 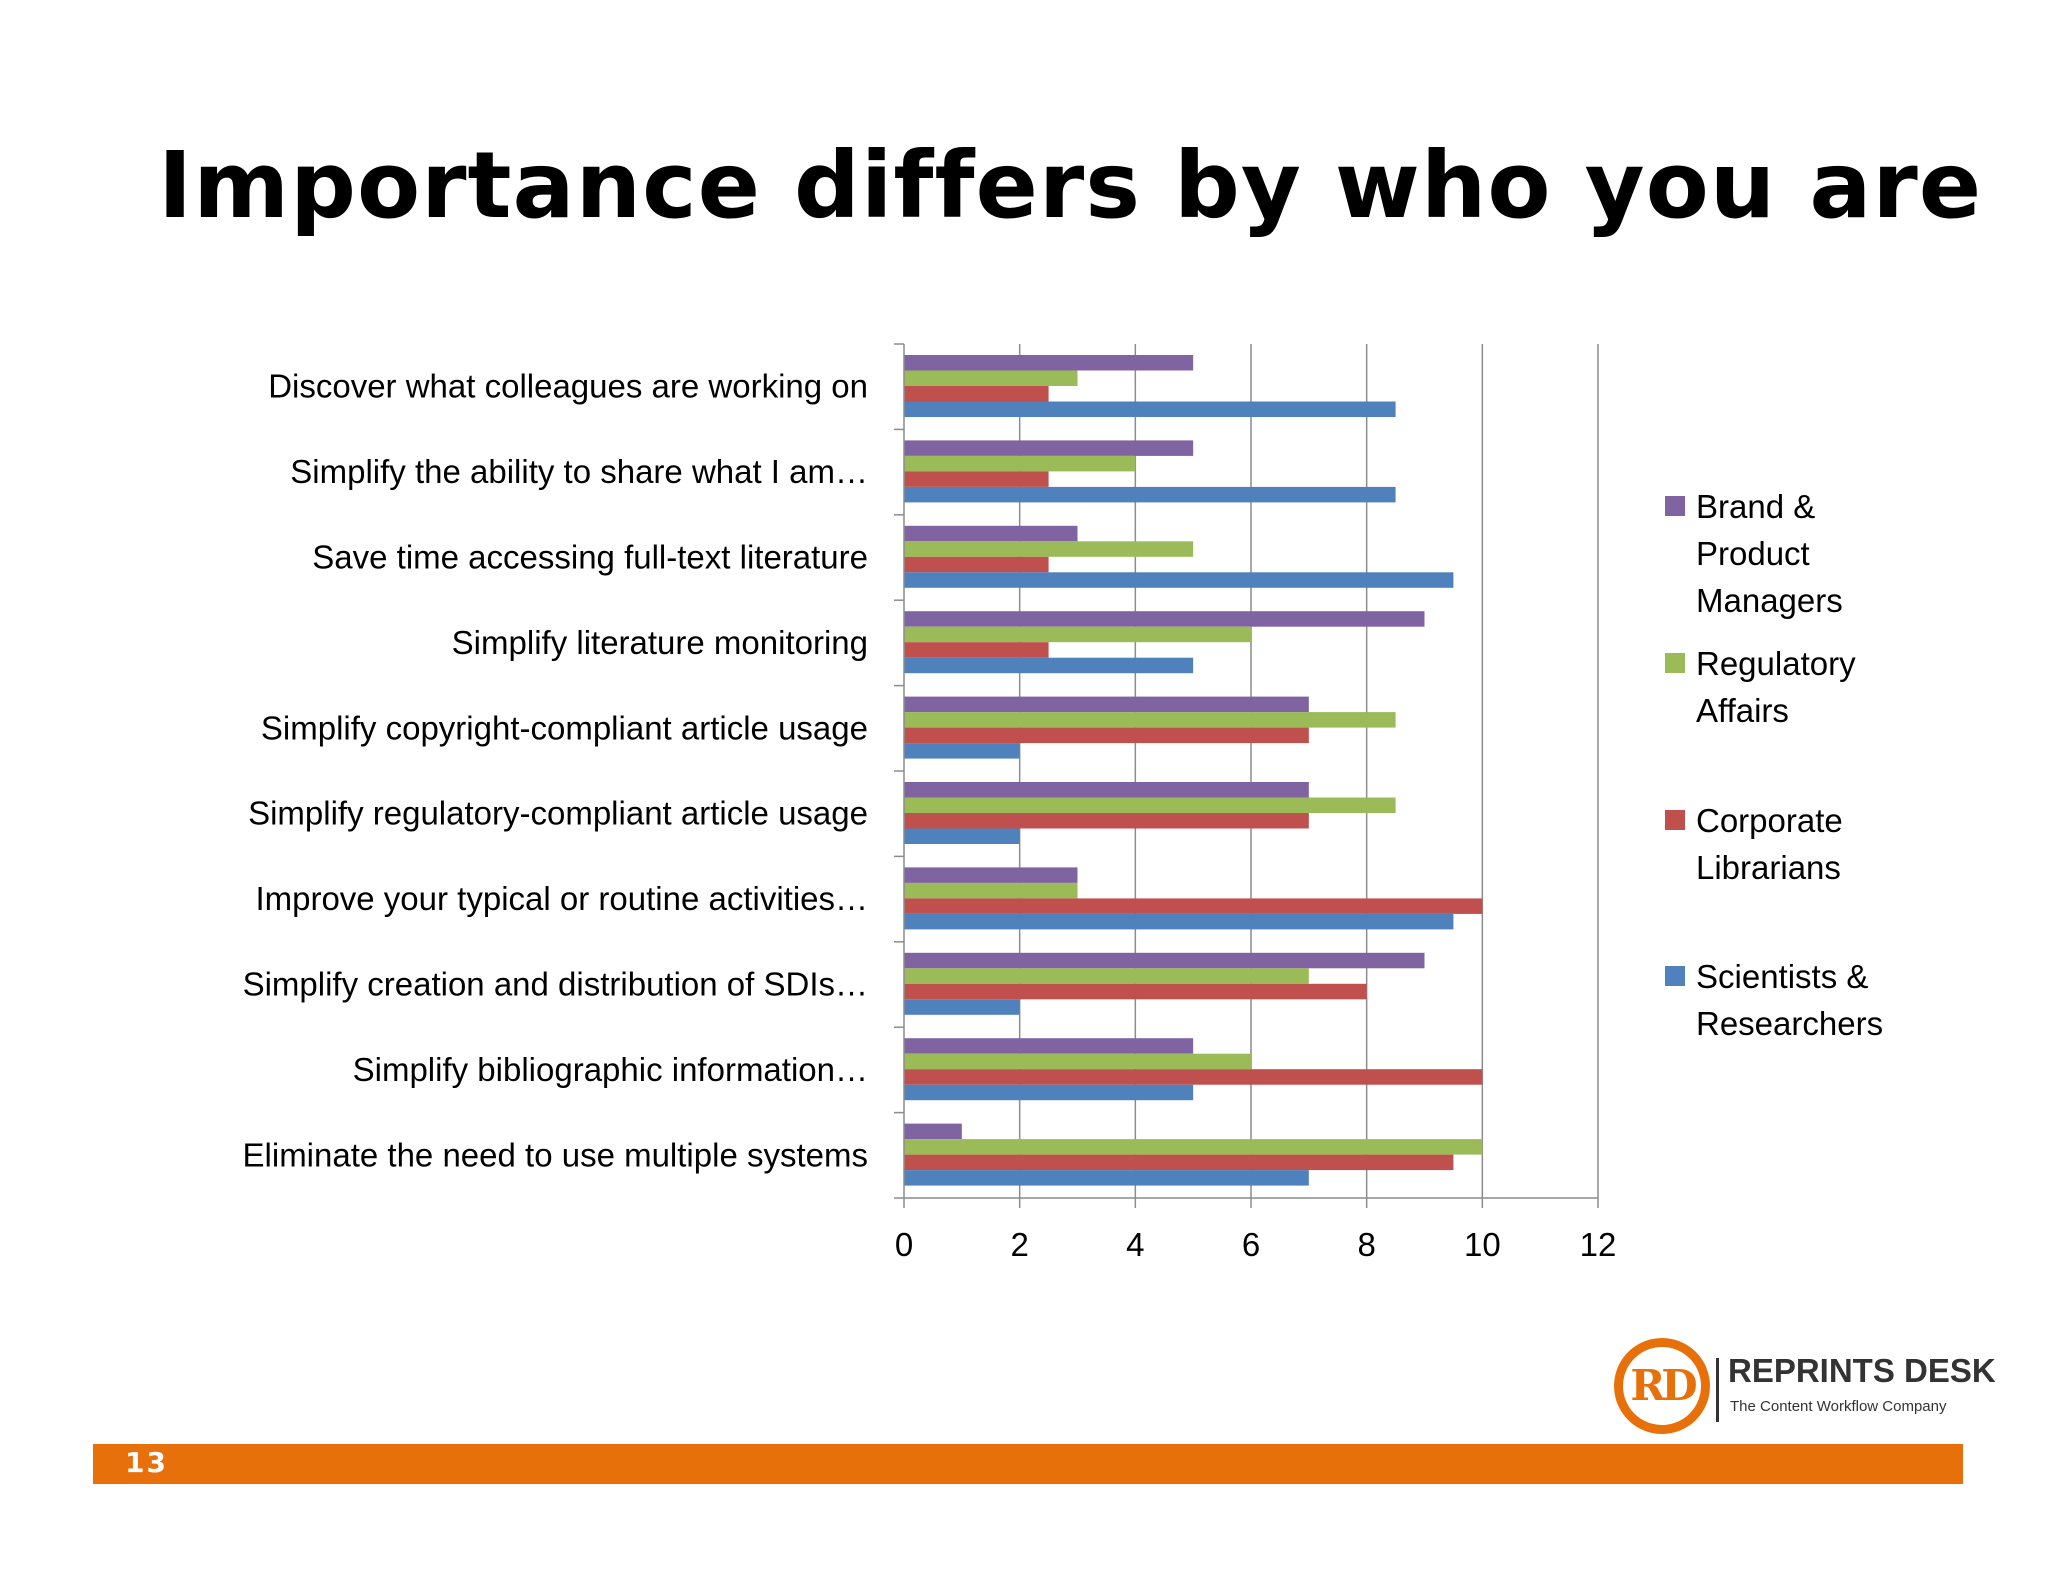 What do you see at coordinates (1753, 553) in the screenshot?
I see `legend-label: Product` at bounding box center [1753, 553].